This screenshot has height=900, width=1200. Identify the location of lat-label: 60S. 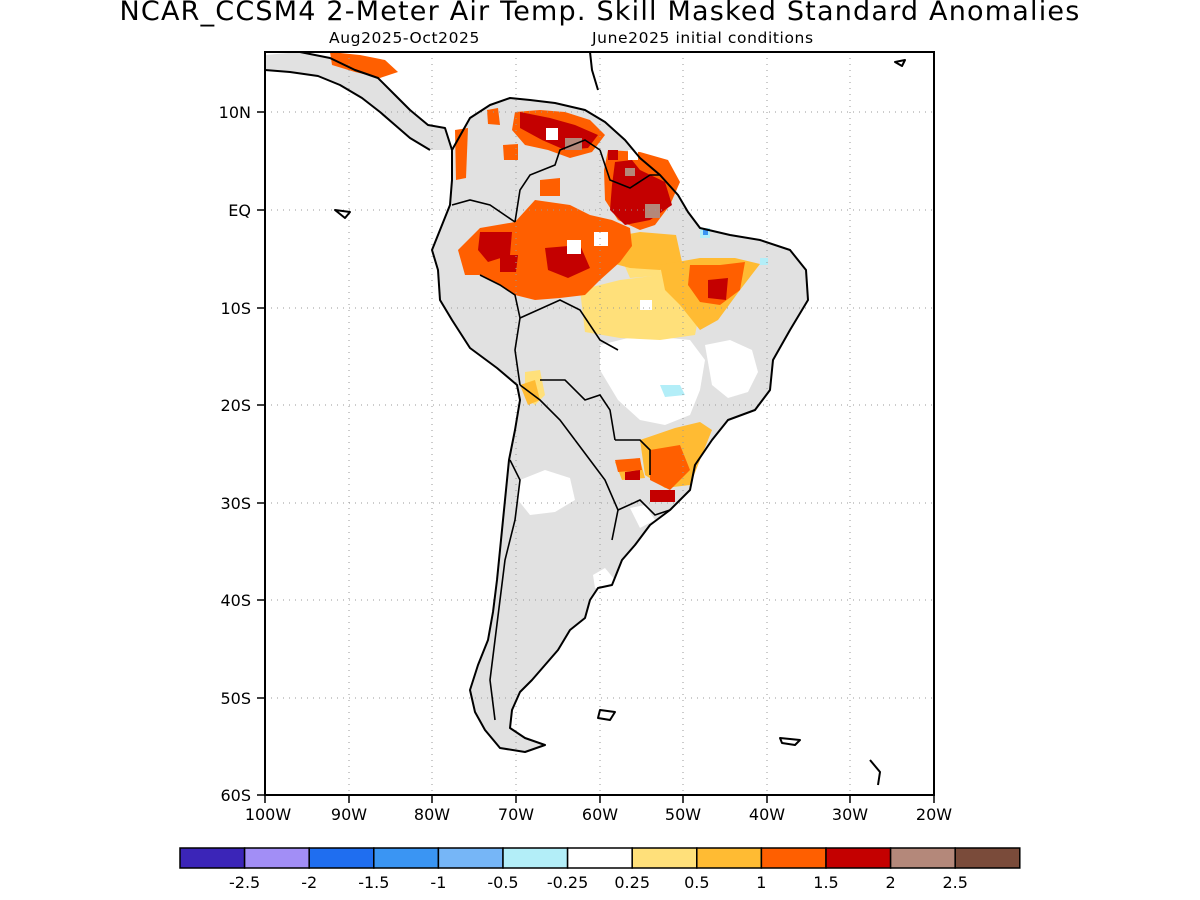
(235, 795).